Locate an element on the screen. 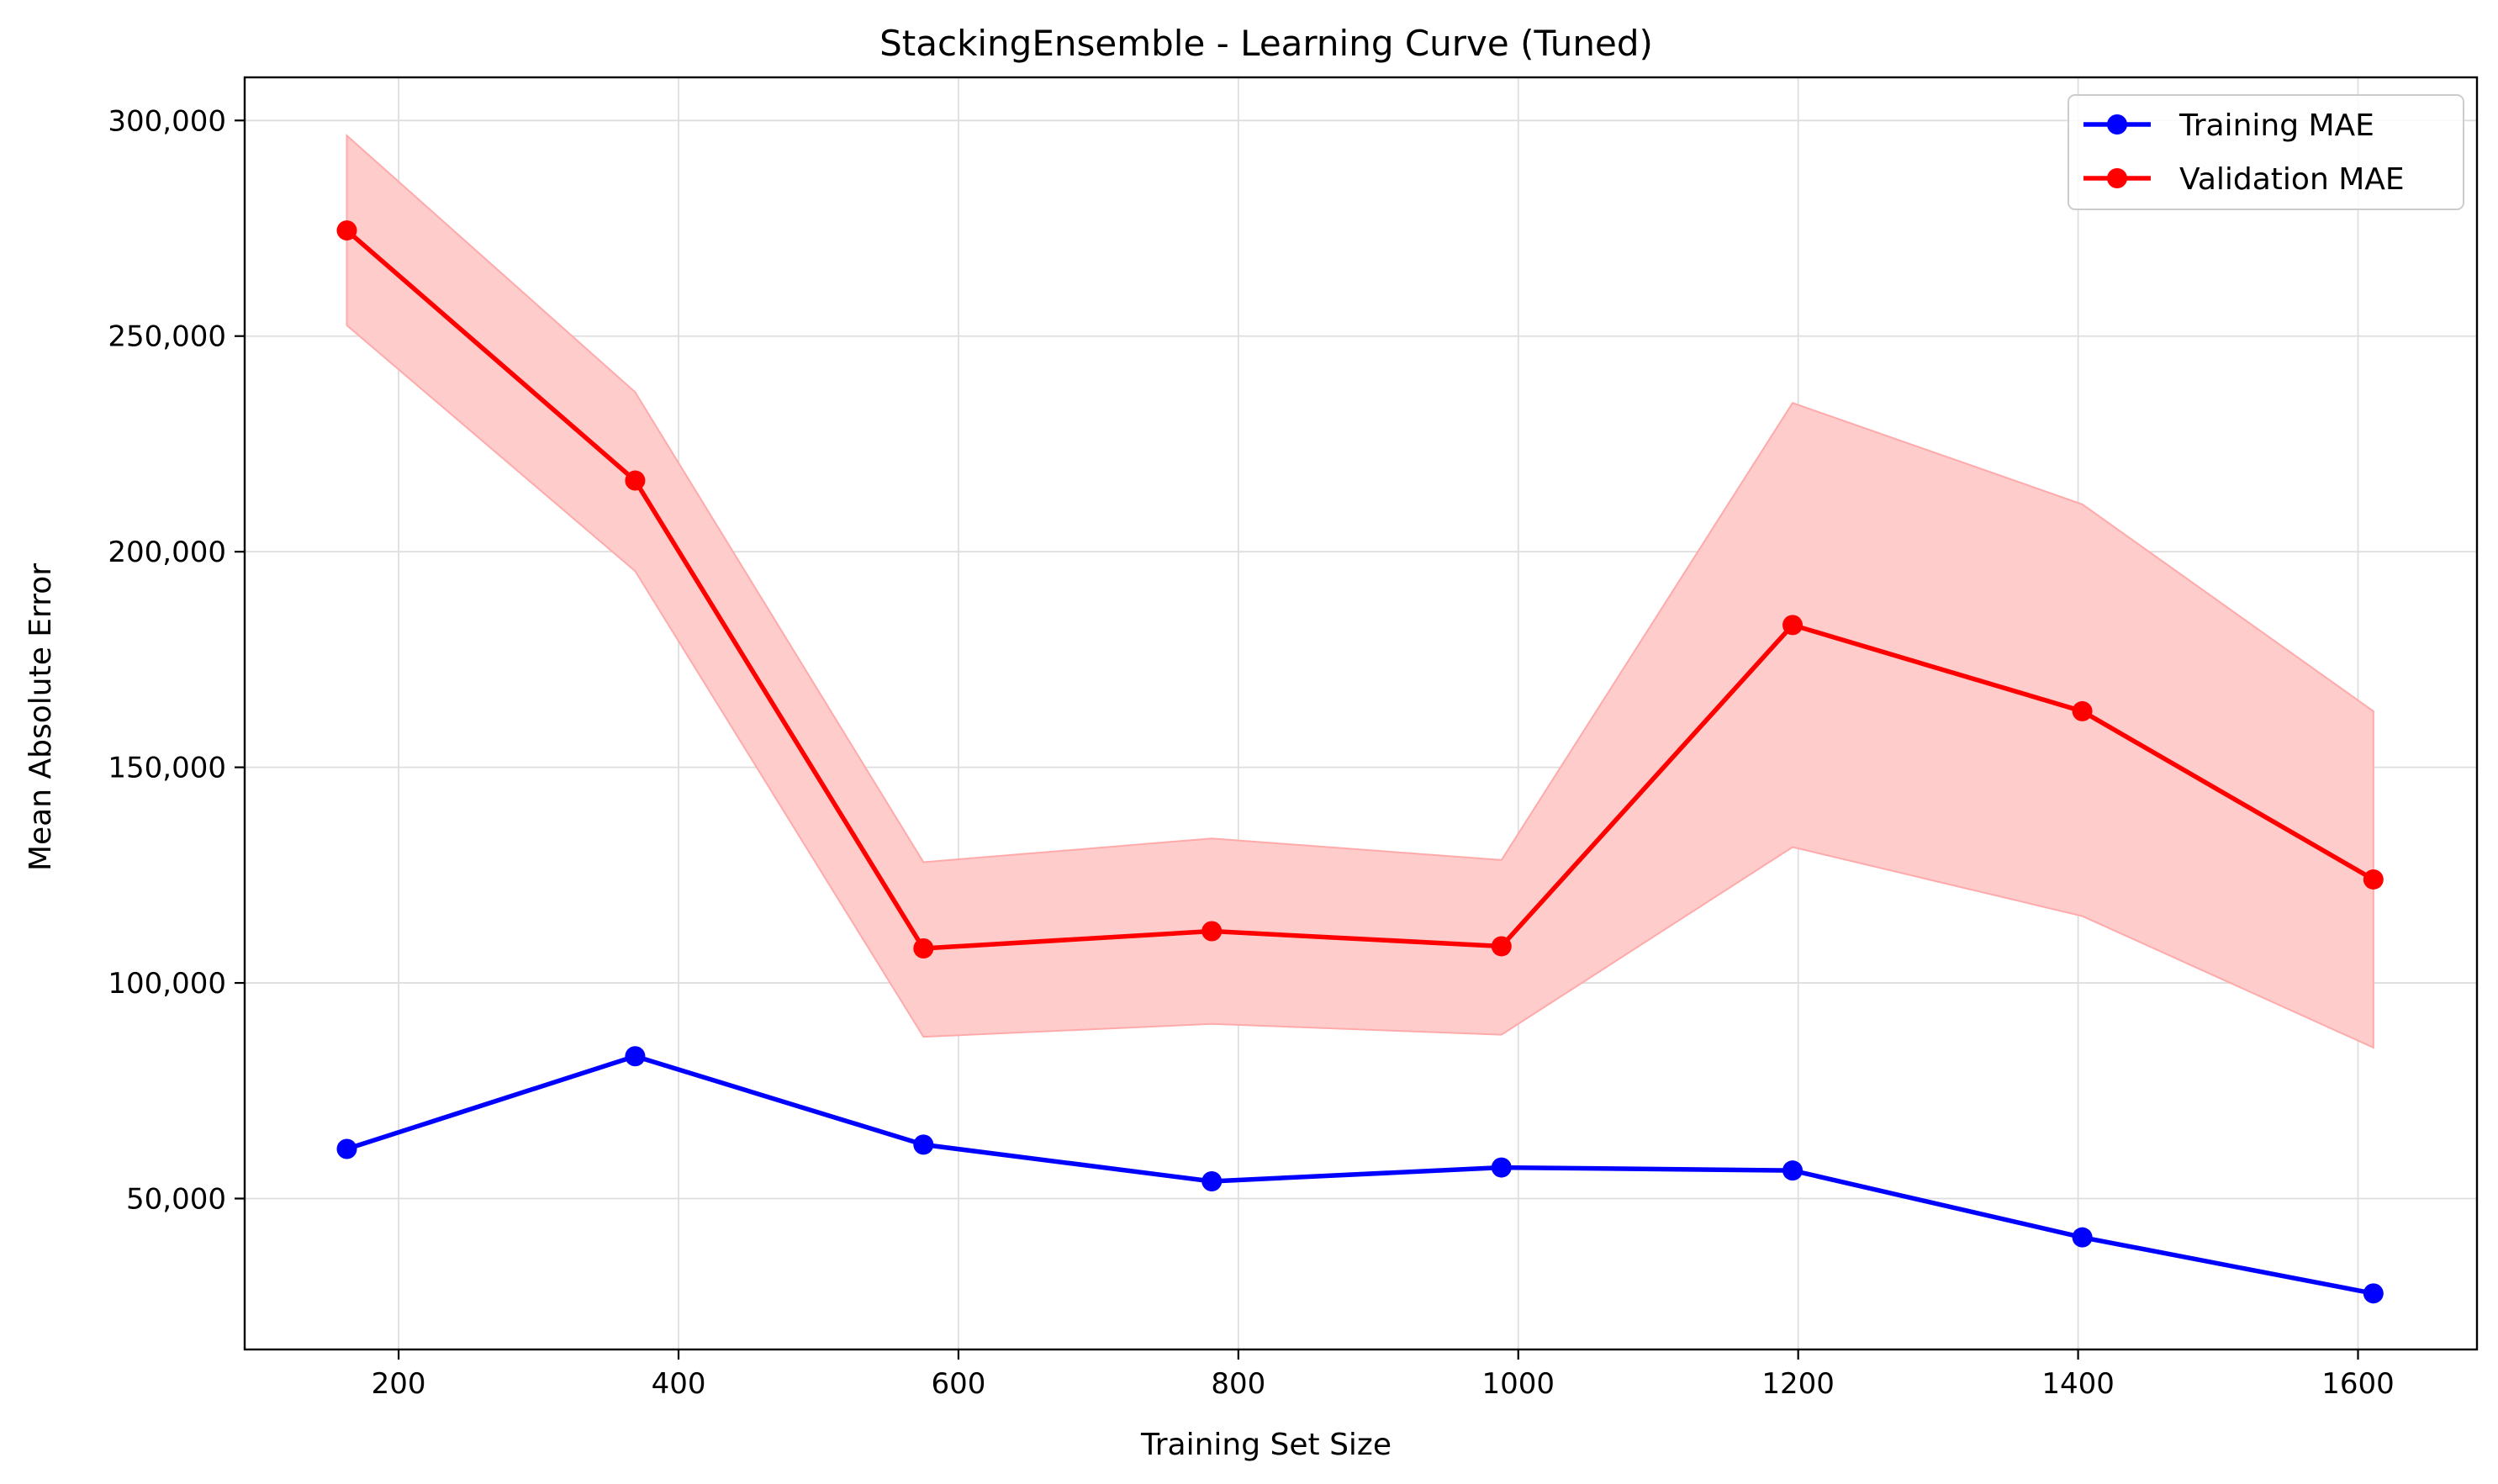  legend-box is located at coordinates (2266, 152).